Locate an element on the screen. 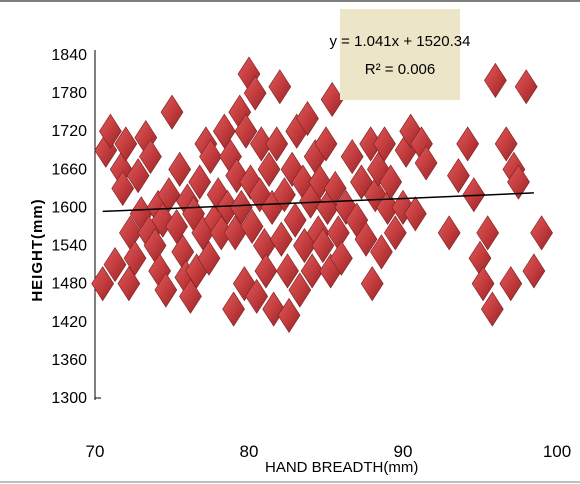 The width and height of the screenshot is (580, 484). y-tick-label: 1420 is located at coordinates (69, 322).